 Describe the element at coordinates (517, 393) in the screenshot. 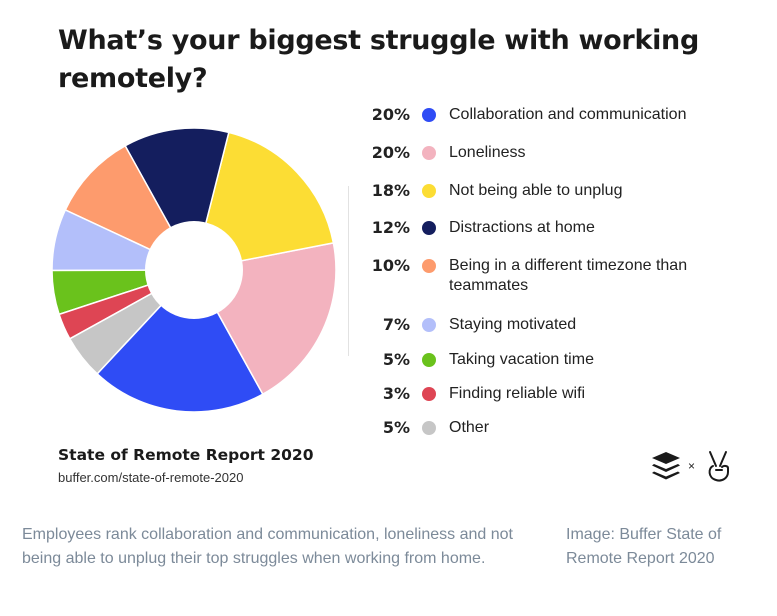

I see `legend-label: Finding reliable wifi` at that location.